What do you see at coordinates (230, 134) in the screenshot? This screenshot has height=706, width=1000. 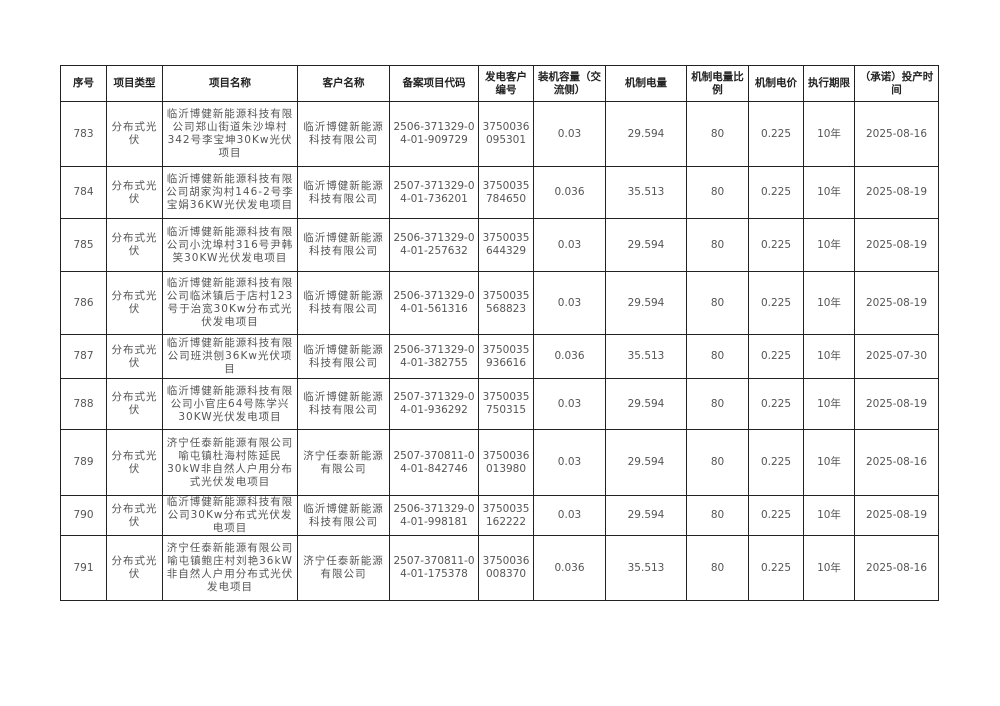 I see `cell-project-name: 临沂博健新能源科技有限公司郑山街道朱沙埠村342号李宝坤30Kw光伏项目` at bounding box center [230, 134].